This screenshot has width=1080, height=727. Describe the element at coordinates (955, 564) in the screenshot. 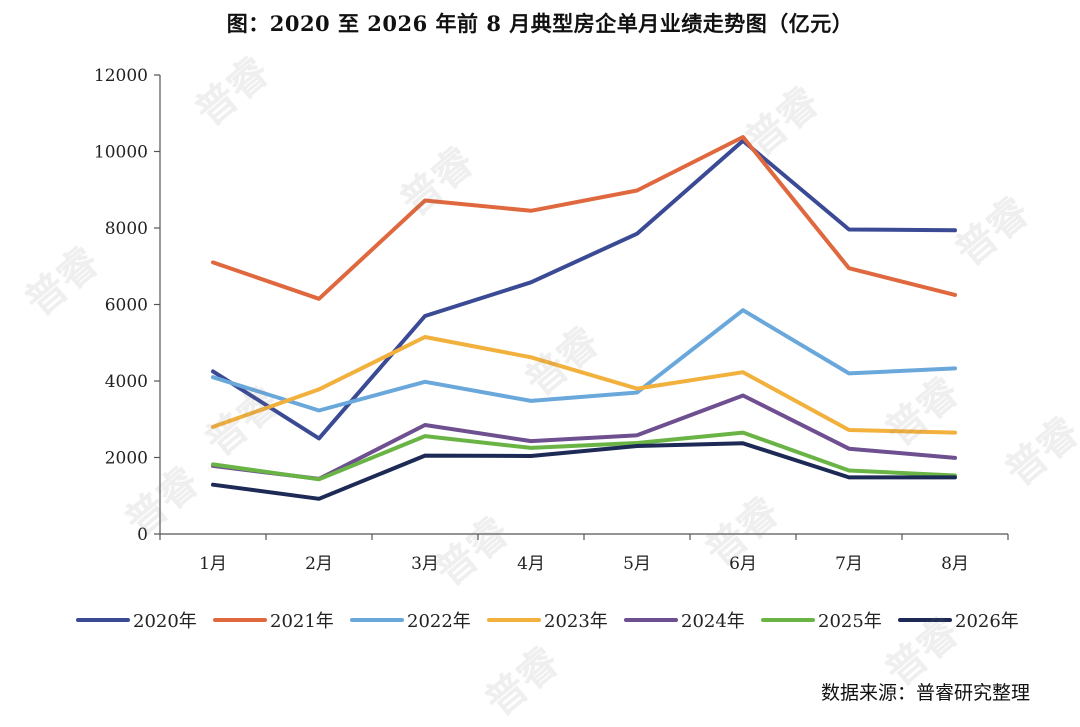

I see `x-tick-label: 8月` at that location.